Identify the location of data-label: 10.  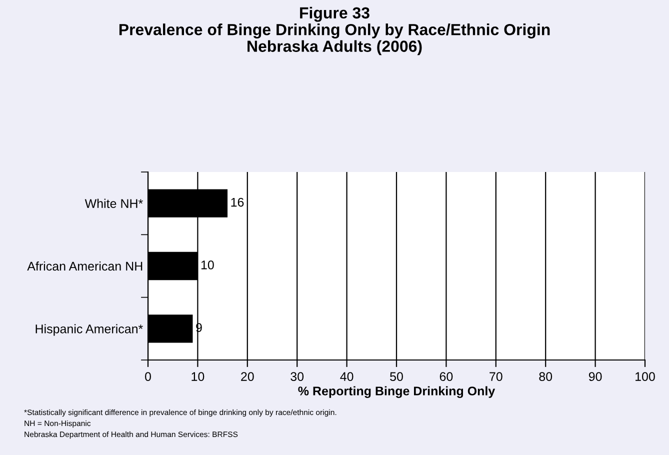
(207, 265).